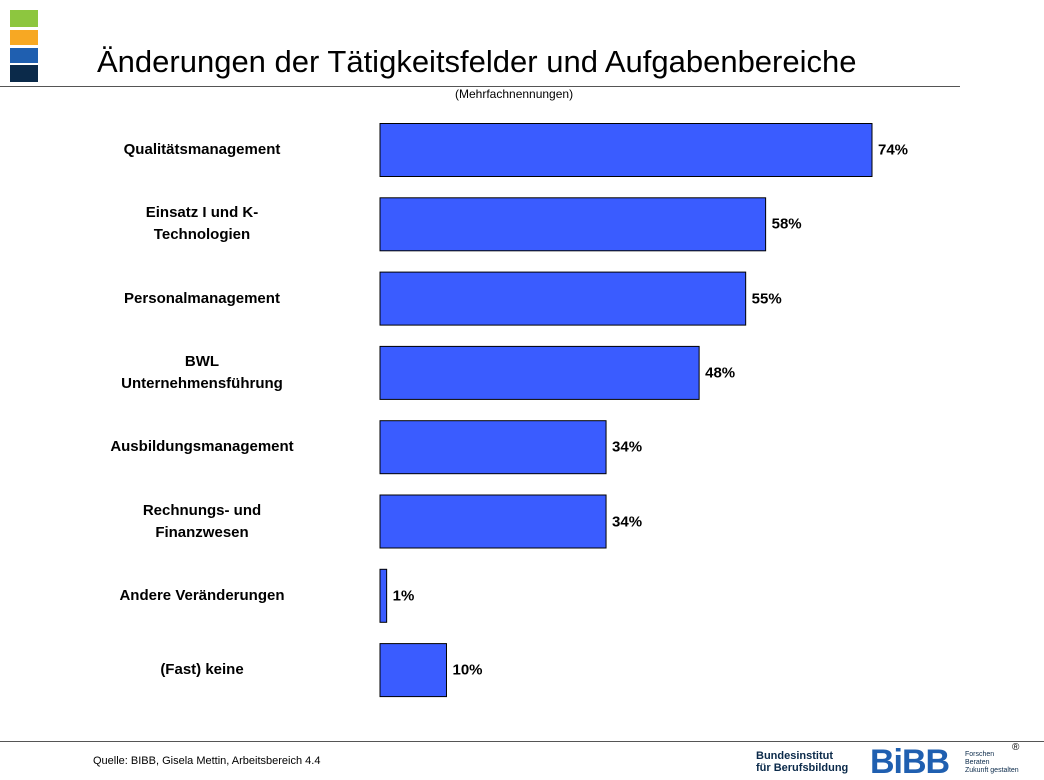  I want to click on value-label: 1%, so click(403, 596).